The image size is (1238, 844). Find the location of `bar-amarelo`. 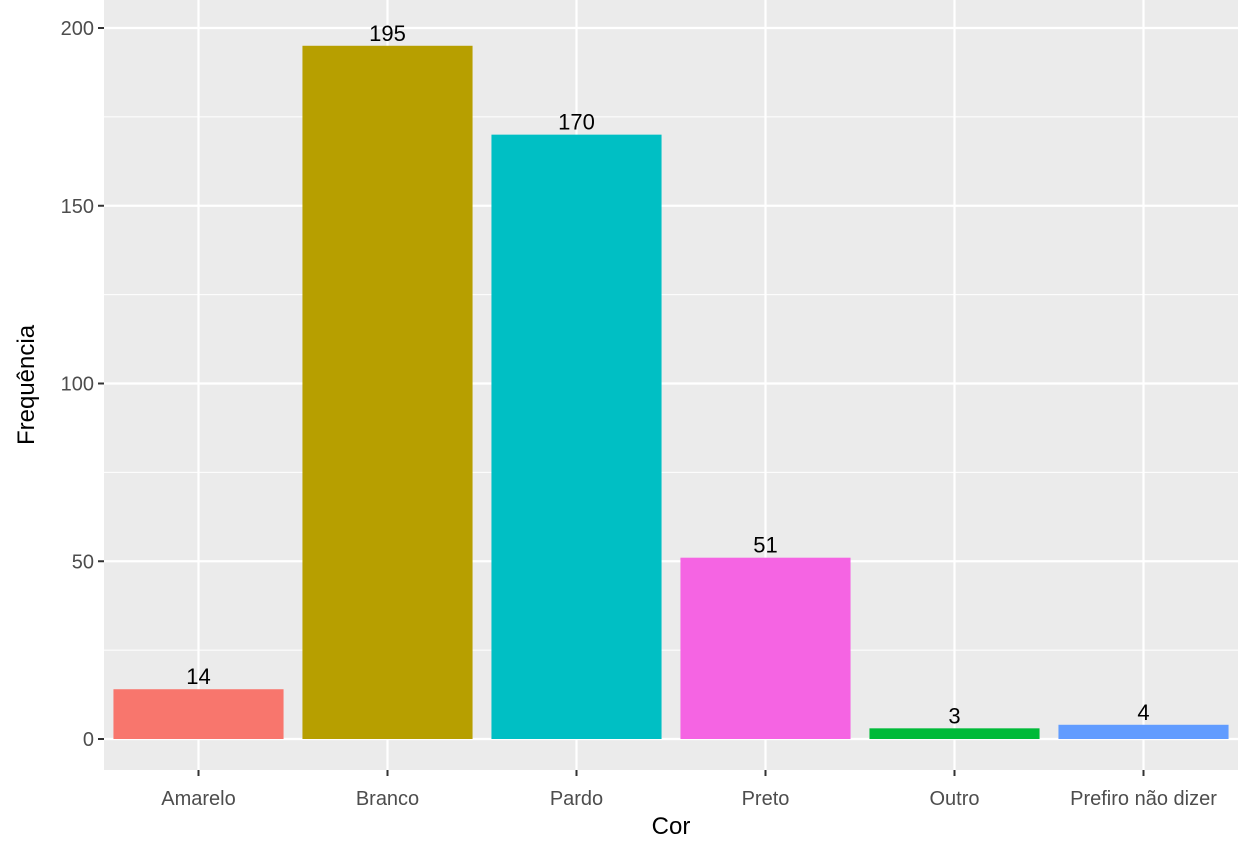

bar-amarelo is located at coordinates (198, 714).